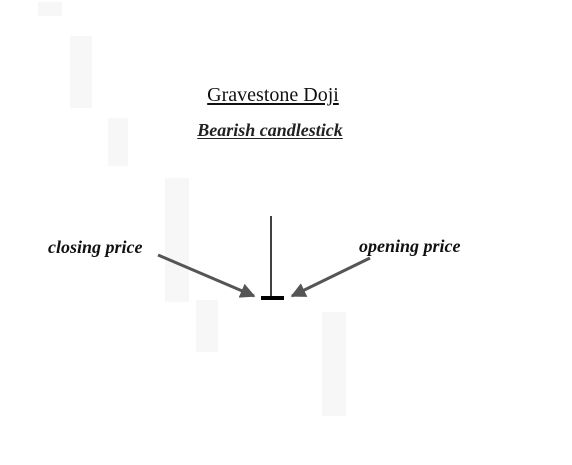 The height and width of the screenshot is (465, 572). I want to click on diagram-title: Gravestone Doji, so click(273, 95).